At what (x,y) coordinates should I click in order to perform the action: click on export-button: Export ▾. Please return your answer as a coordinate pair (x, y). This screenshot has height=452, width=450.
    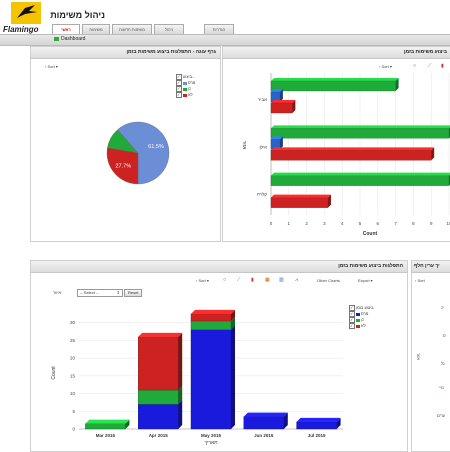
    Looking at the image, I should click on (365, 280).